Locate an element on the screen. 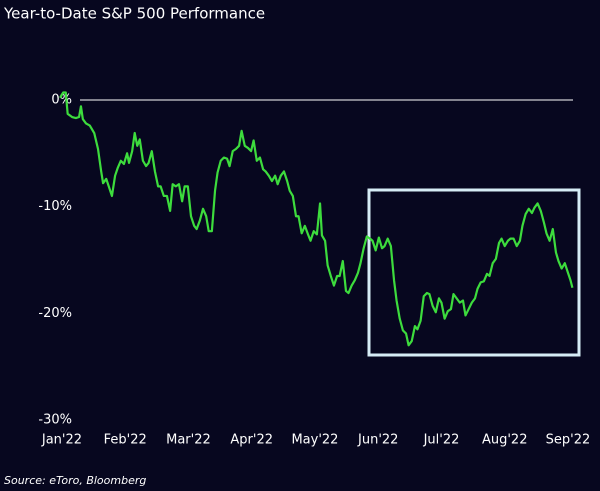 This screenshot has width=600, height=491. x-tick-label: Mar'22 is located at coordinates (188, 440).